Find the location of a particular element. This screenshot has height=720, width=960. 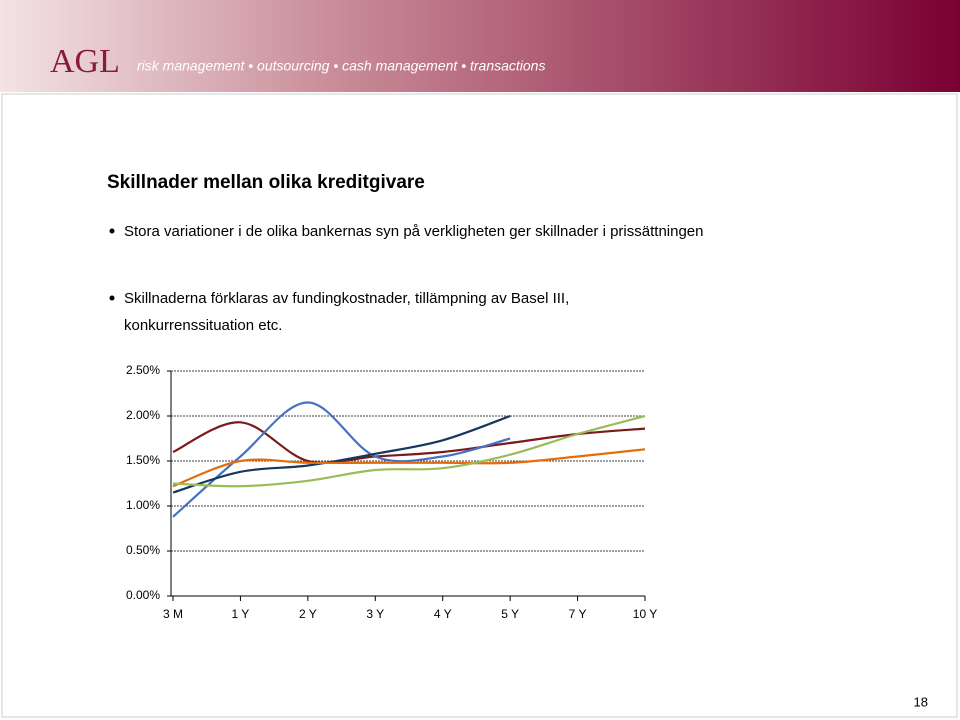

x-tick-label: 5 Y is located at coordinates (510, 614).